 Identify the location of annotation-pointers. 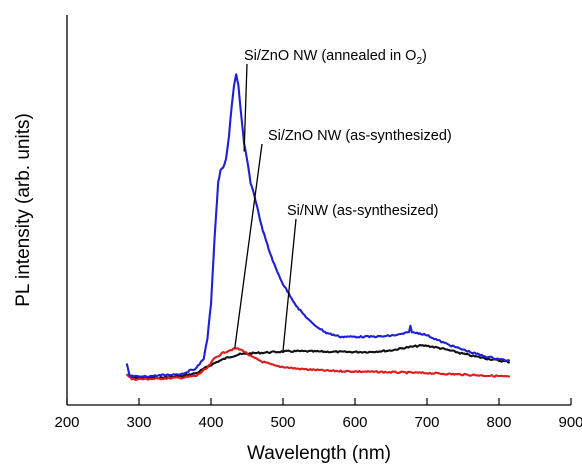
(265, 207).